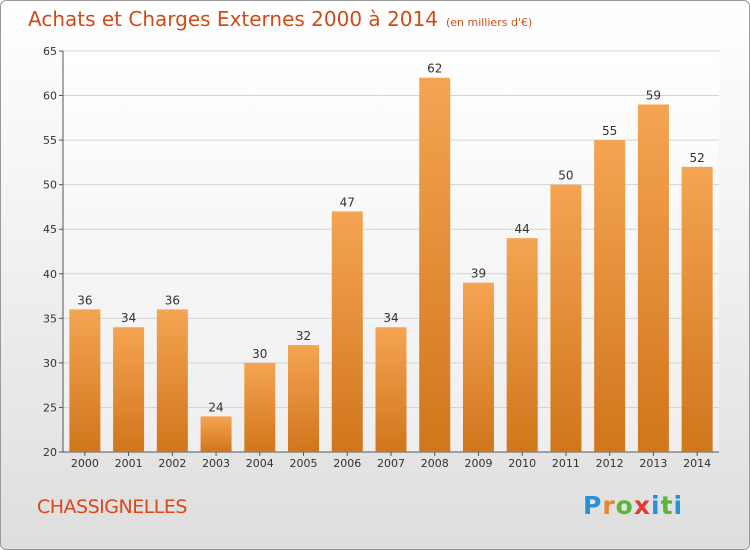 The image size is (750, 550). Describe the element at coordinates (347, 463) in the screenshot. I see `x-tick-label: 2006` at that location.